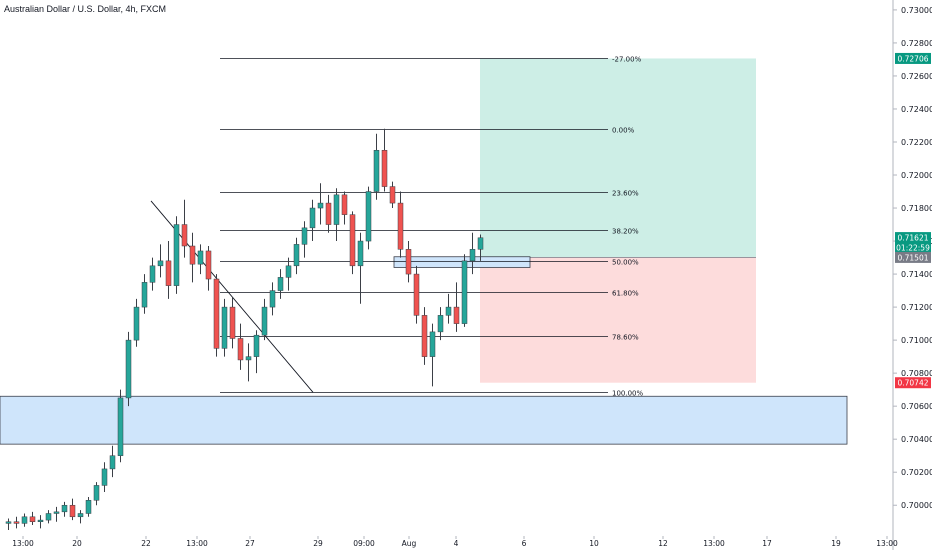  What do you see at coordinates (767, 543) in the screenshot?
I see `time-tick-label: 17` at bounding box center [767, 543].